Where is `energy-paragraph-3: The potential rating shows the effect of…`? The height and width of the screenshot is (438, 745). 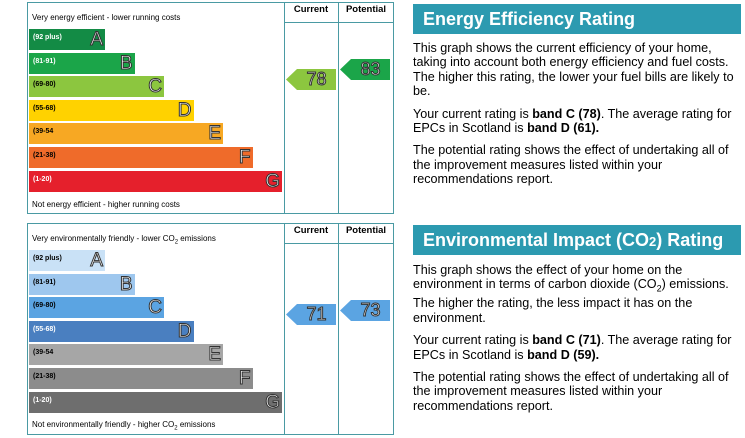
energy-paragraph-3: The potential rating shows the effect of… is located at coordinates (571, 165).